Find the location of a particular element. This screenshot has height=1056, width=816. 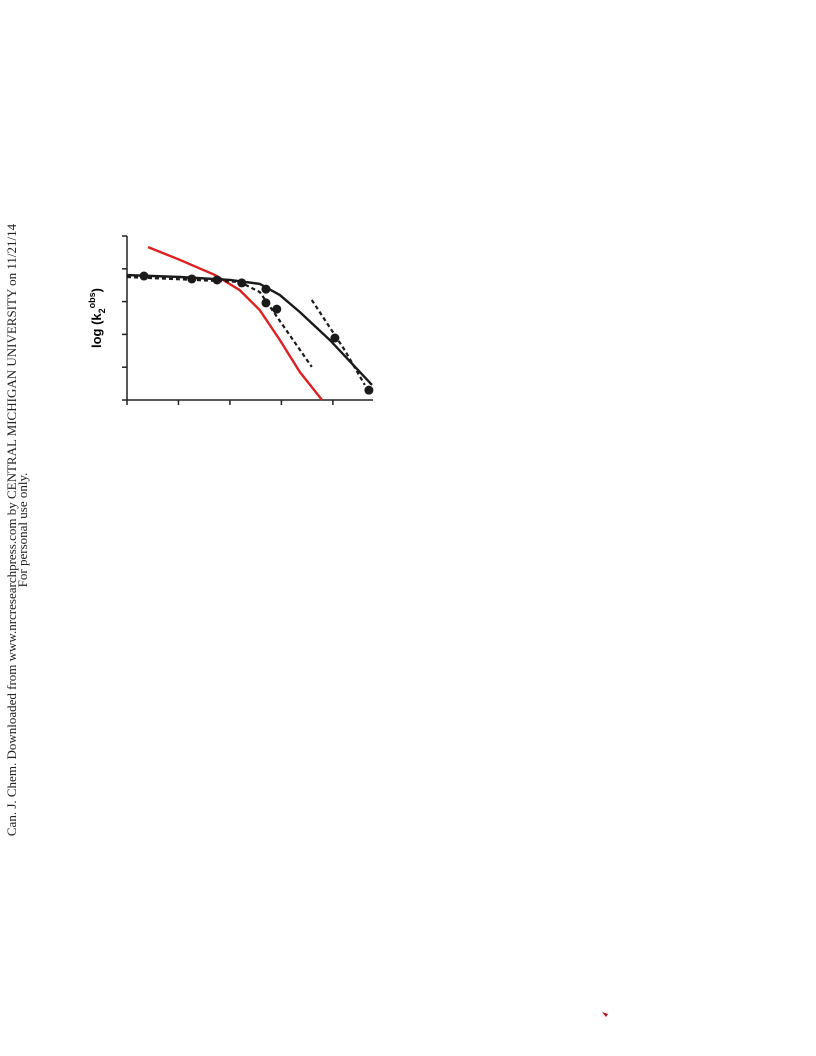

y-label-sub: 2 is located at coordinates (102, 310).